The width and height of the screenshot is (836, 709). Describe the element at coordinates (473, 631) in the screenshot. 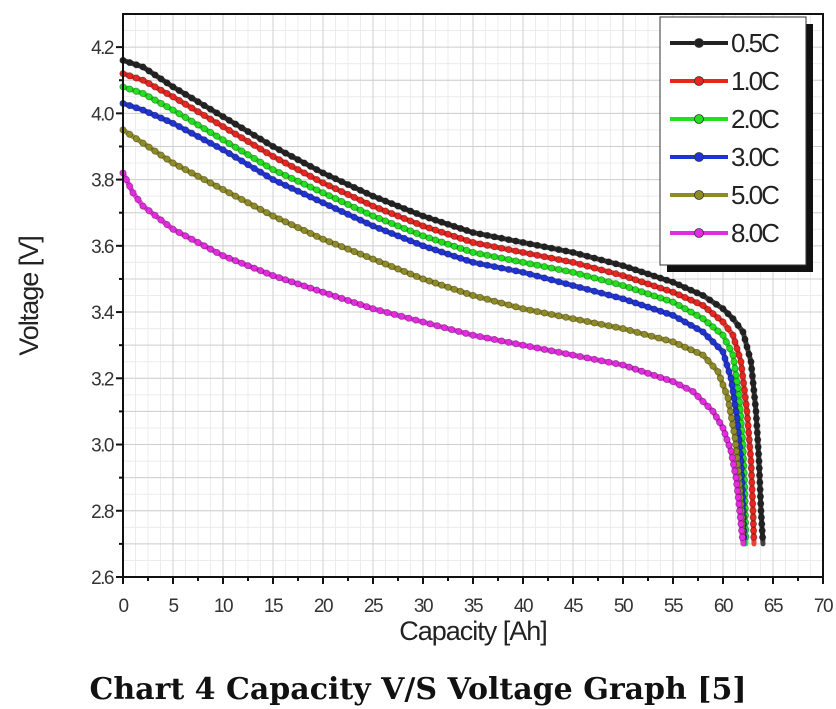

I see `x-axis-title: Capacity [Ah]` at that location.